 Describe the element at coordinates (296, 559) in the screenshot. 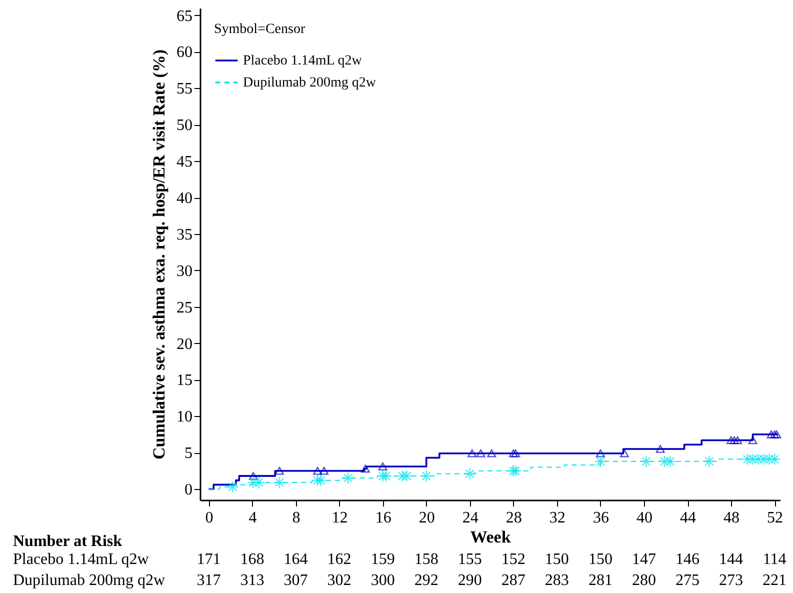

I see `text: 164` at that location.